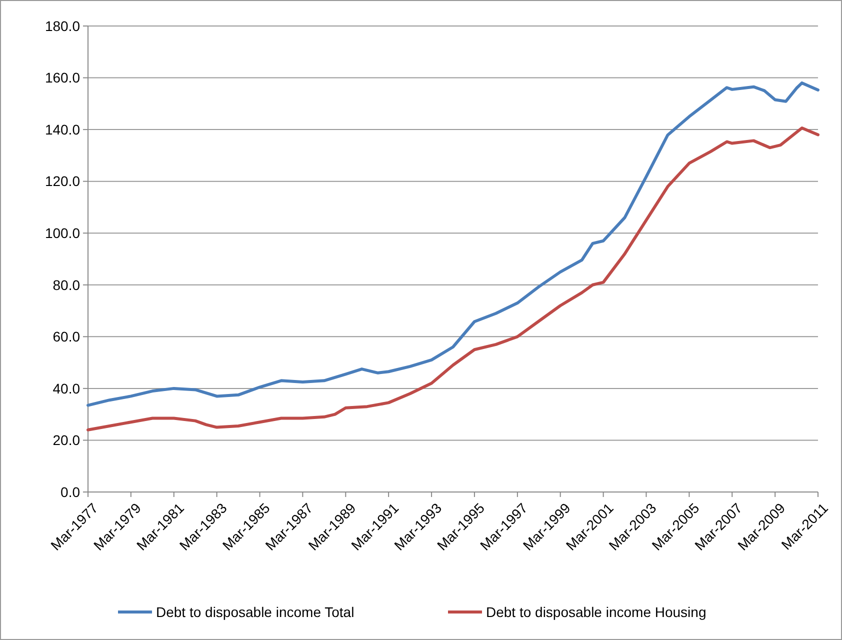 This screenshot has width=842, height=640. I want to click on y-tick-label: 140.0, so click(62, 129).